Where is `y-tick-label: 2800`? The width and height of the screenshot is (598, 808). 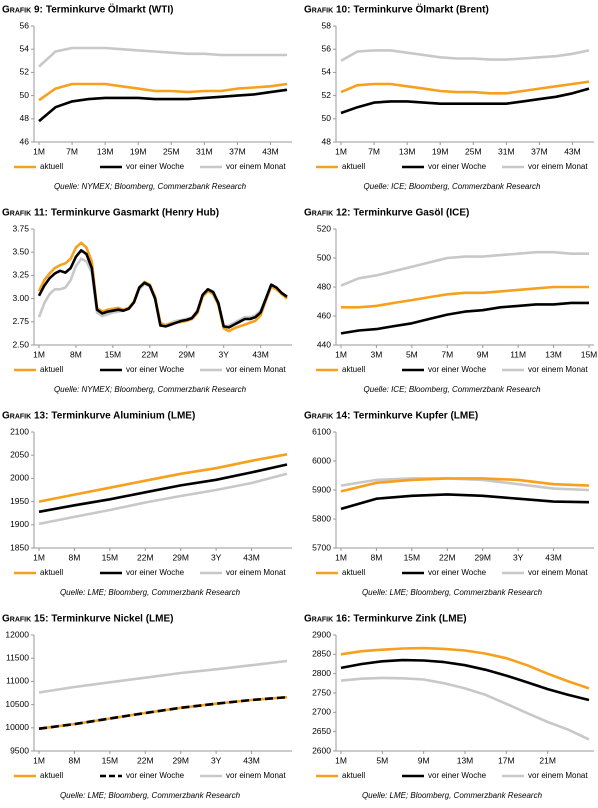
y-tick-label: 2800 is located at coordinates (321, 673).